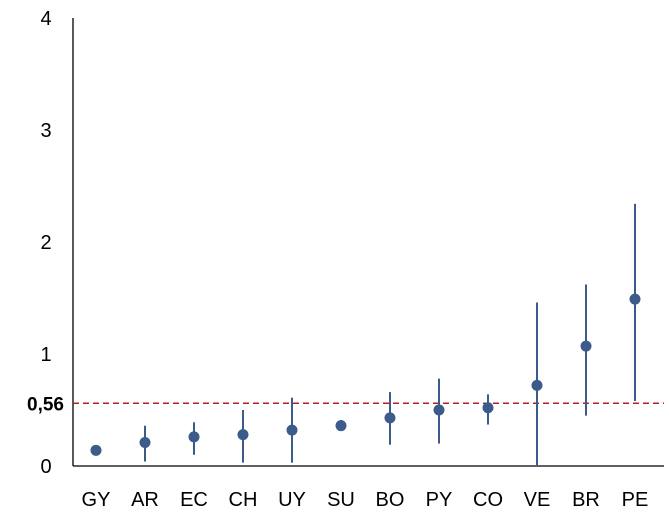  What do you see at coordinates (365, 500) in the screenshot?
I see `x-tick-labels: GY AR EC CH UY SU BO PY CO VE BR PE` at bounding box center [365, 500].